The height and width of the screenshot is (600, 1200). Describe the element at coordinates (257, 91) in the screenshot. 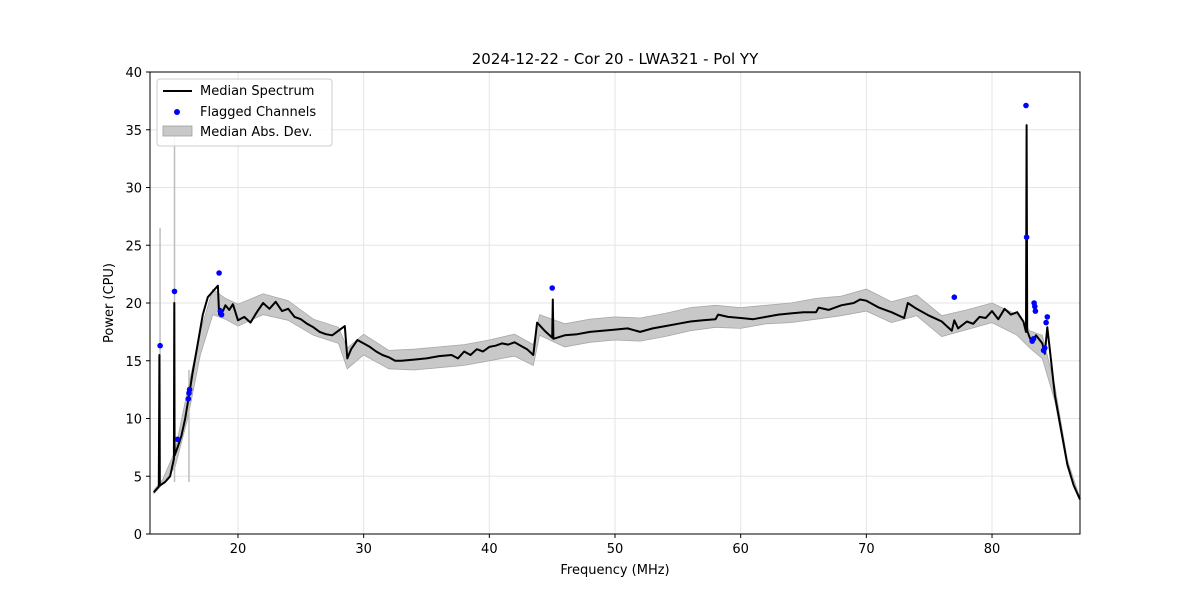

I see `legend-median-label: Median Spectrum` at that location.